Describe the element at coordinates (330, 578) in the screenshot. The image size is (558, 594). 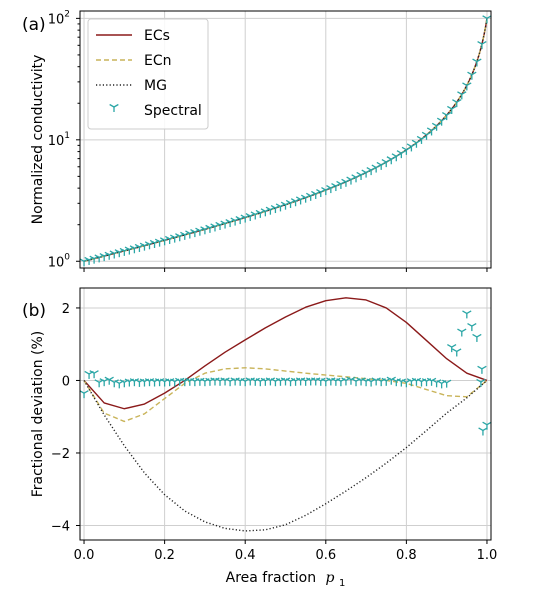
I see `panel-b-x-axis-label-symbol: p` at that location.